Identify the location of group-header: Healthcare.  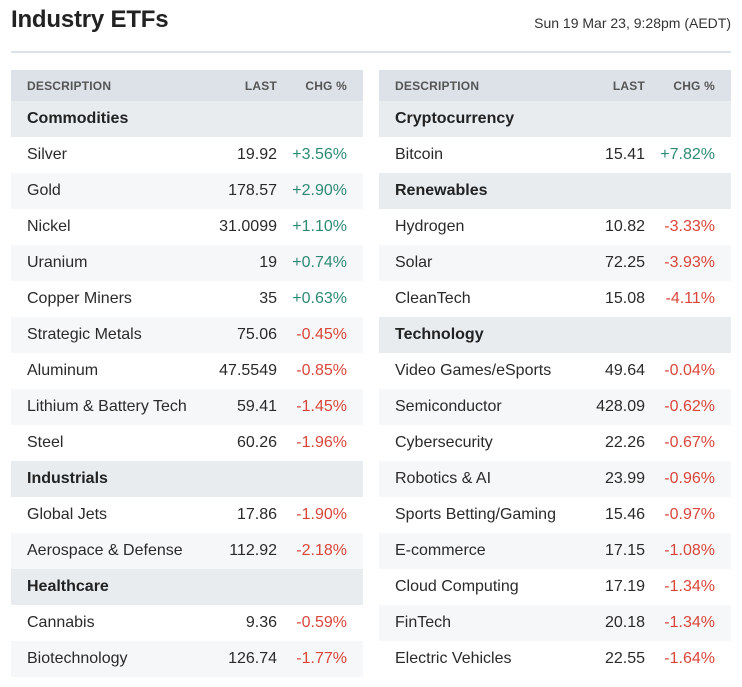
(187, 587).